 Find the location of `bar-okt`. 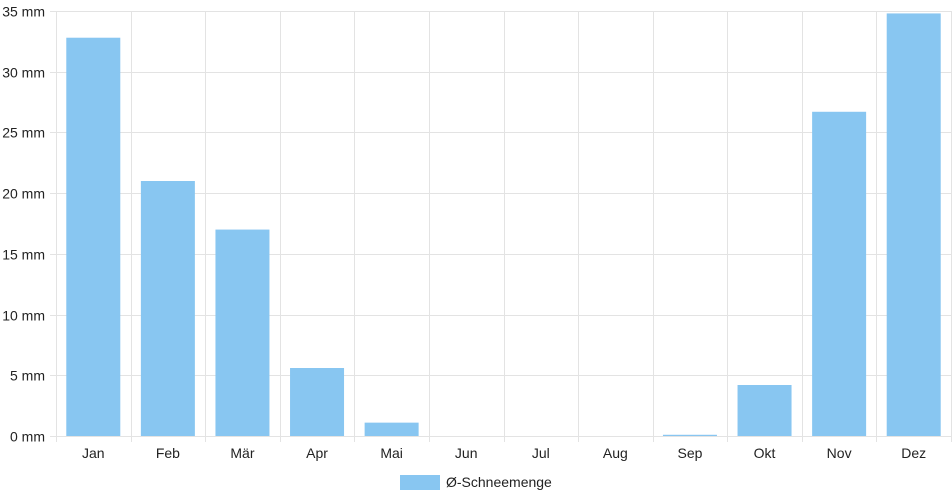

bar-okt is located at coordinates (764, 410).